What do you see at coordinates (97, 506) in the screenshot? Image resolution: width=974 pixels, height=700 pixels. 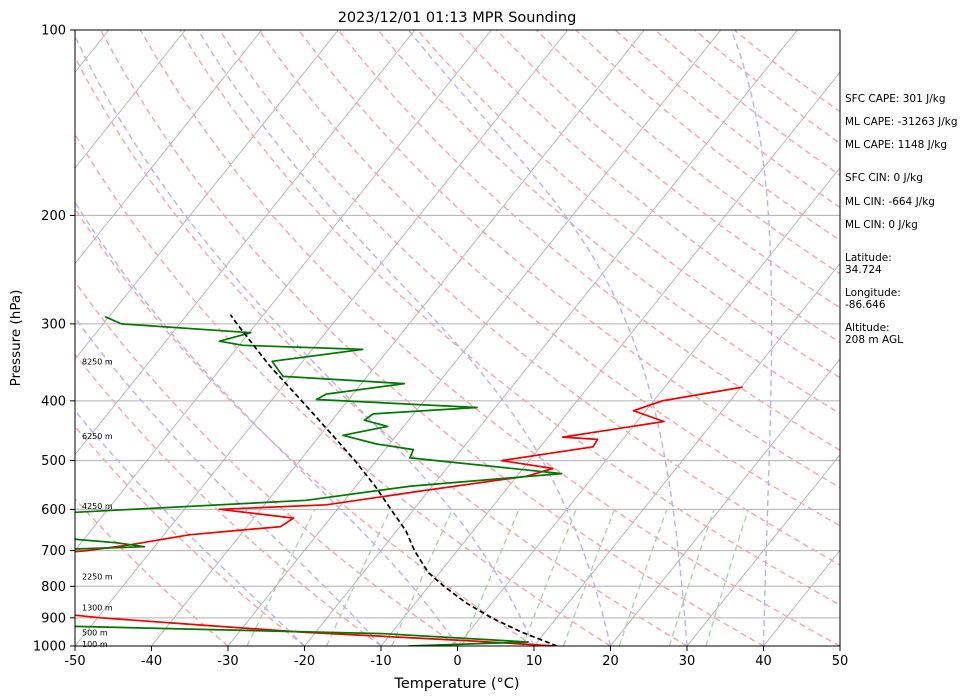 I see `height-label: 4250 m` at bounding box center [97, 506].